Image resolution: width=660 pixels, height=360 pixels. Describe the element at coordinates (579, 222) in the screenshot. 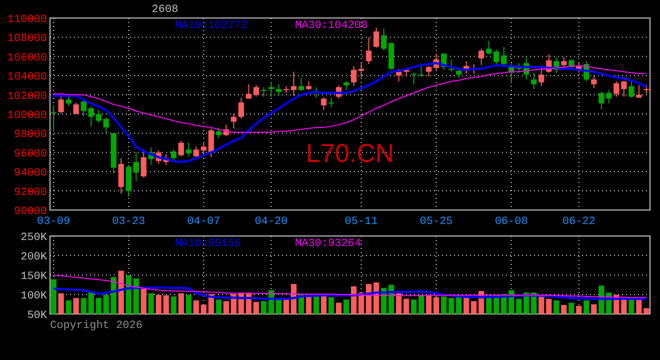

I see `x-tick-label: 06-22` at that location.